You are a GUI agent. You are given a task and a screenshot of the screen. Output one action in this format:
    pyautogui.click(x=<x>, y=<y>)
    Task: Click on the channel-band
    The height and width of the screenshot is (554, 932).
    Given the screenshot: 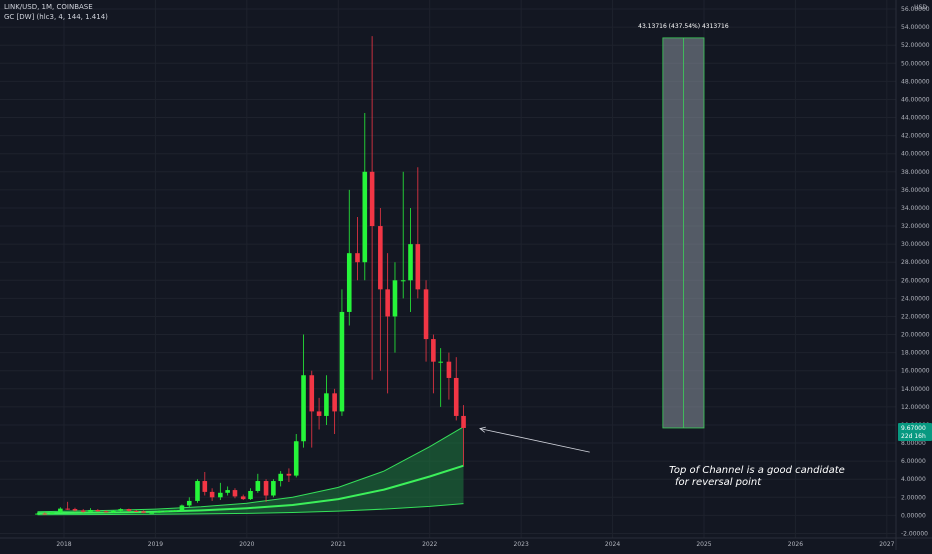 What is the action you would take?
    pyautogui.click(x=250, y=470)
    